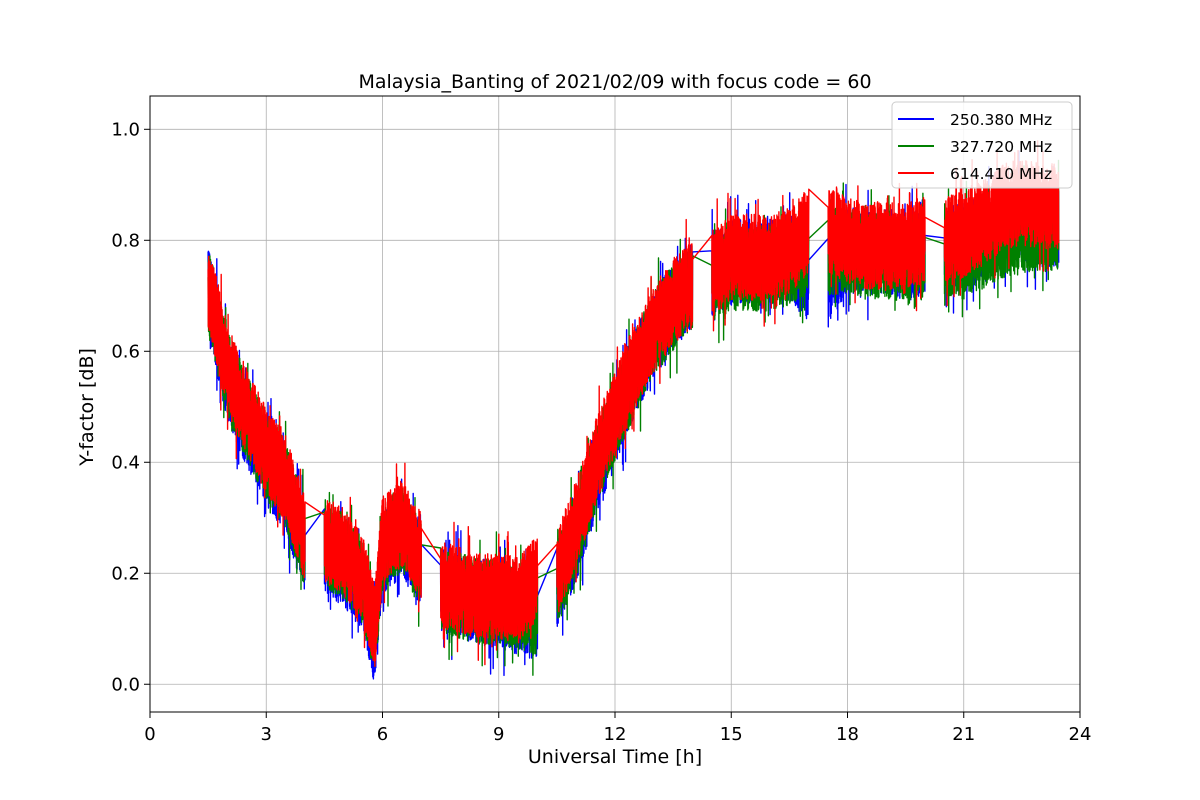 The height and width of the screenshot is (800, 1200). Describe the element at coordinates (1001, 174) in the screenshot. I see `legend-label: 614.410 MHz` at that location.